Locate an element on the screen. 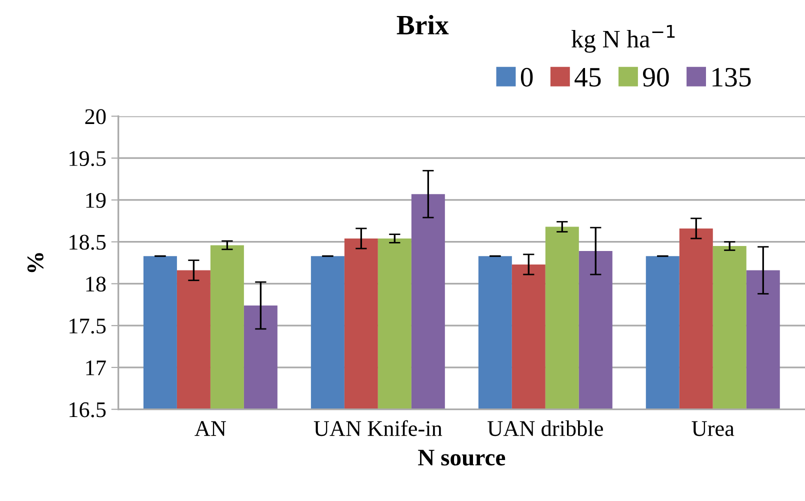 The image size is (805, 501). legend-label: 90 is located at coordinates (655, 77).